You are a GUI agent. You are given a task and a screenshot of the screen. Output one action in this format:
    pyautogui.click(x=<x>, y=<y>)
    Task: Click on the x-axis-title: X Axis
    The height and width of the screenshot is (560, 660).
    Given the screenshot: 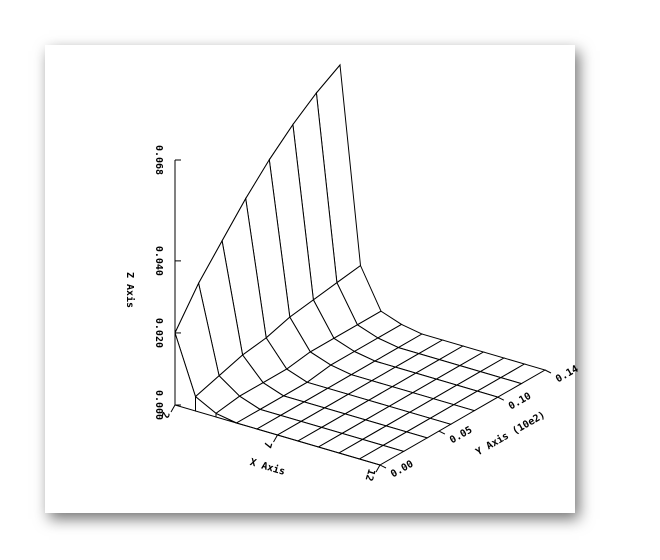 What is the action you would take?
    pyautogui.click(x=267, y=467)
    